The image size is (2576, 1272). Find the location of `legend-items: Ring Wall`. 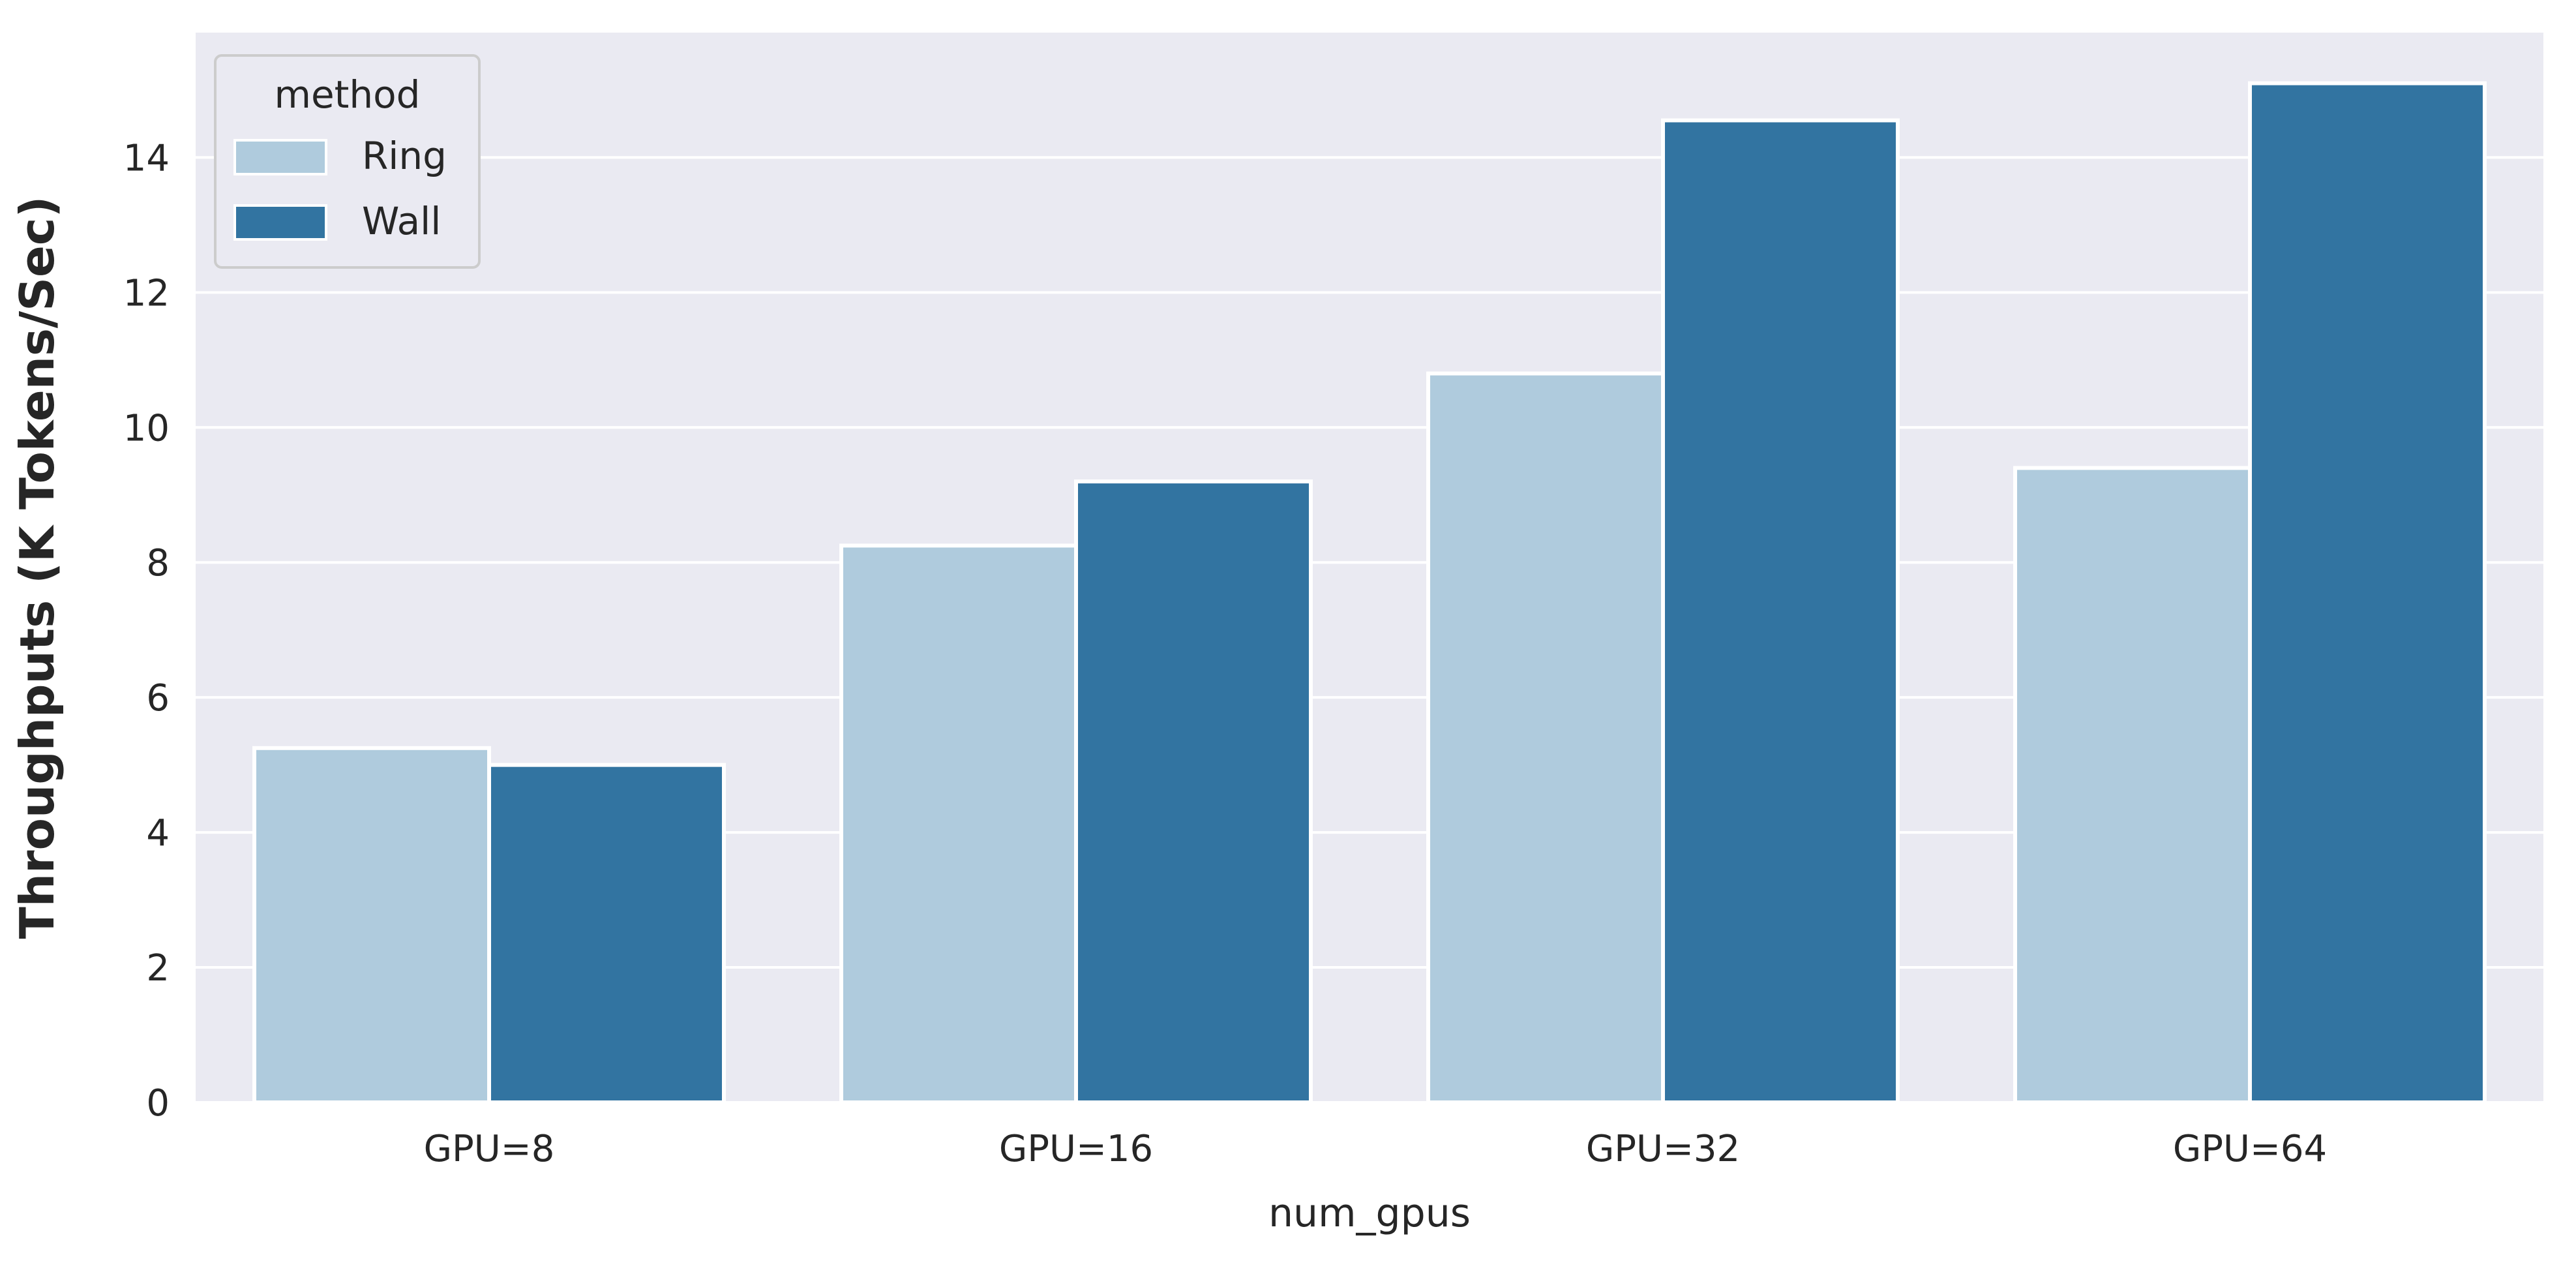

legend-items: Ring Wall is located at coordinates (340, 188).